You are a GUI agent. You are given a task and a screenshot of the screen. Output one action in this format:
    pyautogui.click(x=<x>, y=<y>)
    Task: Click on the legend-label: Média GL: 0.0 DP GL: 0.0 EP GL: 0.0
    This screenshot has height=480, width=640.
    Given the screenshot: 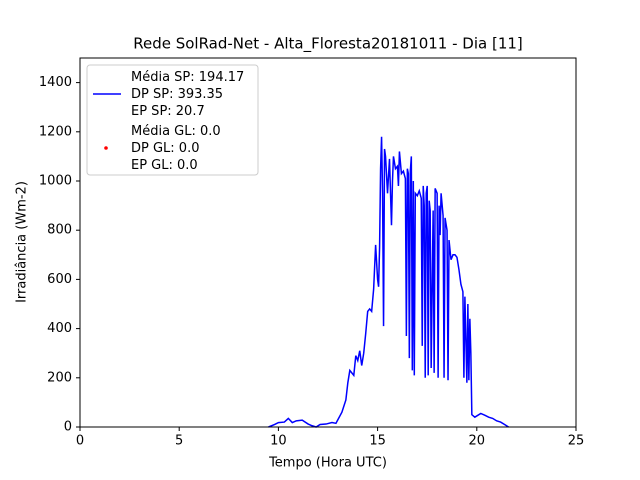 What is the action you would take?
    pyautogui.click(x=176, y=148)
    